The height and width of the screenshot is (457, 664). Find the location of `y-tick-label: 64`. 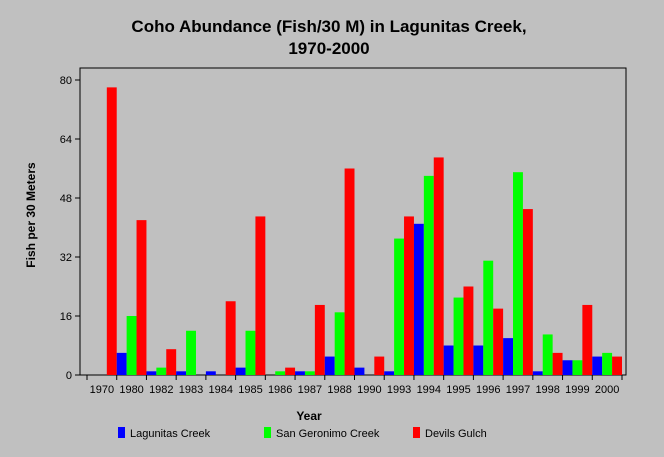

y-tick-label: 64 is located at coordinates (66, 140).